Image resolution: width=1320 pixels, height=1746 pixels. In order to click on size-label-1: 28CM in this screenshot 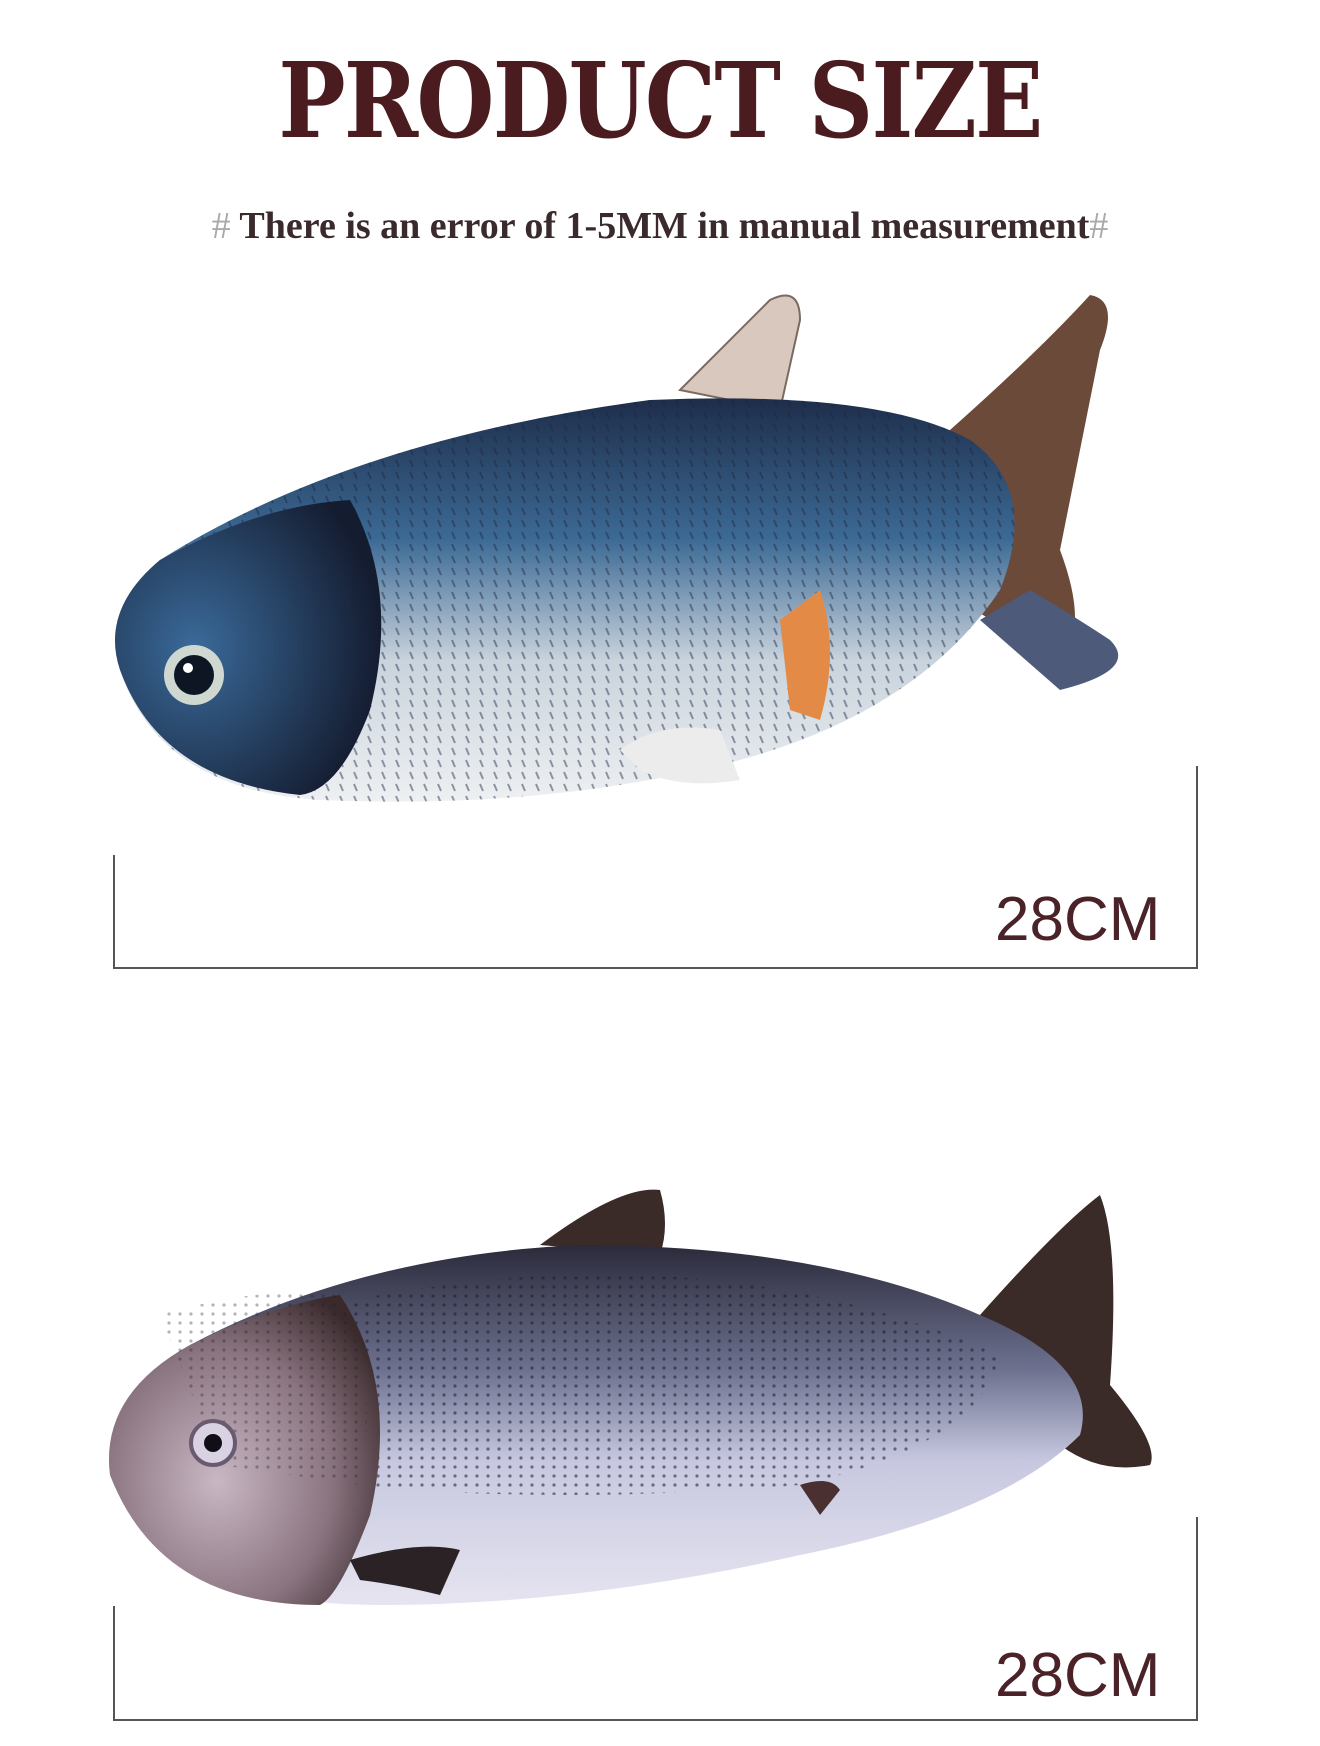, I will do `click(1078, 919)`.